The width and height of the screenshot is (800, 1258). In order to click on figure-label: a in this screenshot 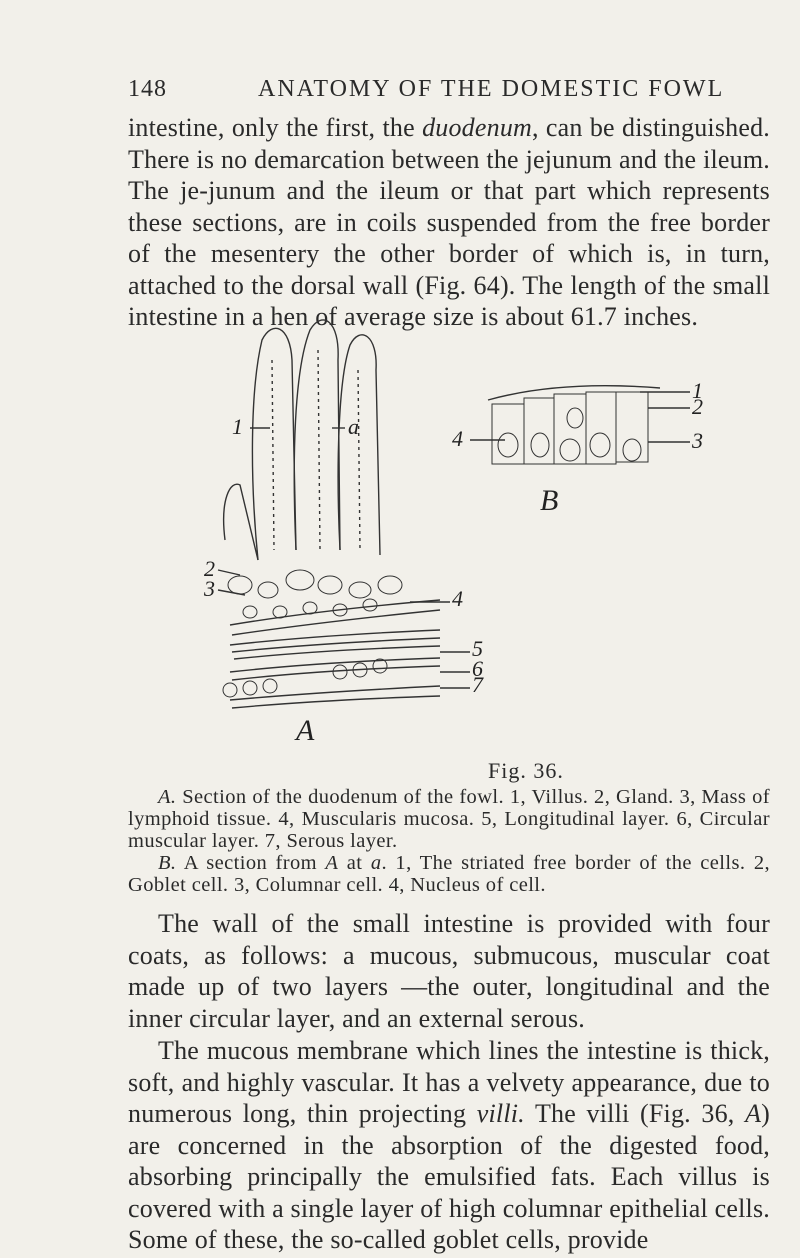, I will do `click(353, 426)`.